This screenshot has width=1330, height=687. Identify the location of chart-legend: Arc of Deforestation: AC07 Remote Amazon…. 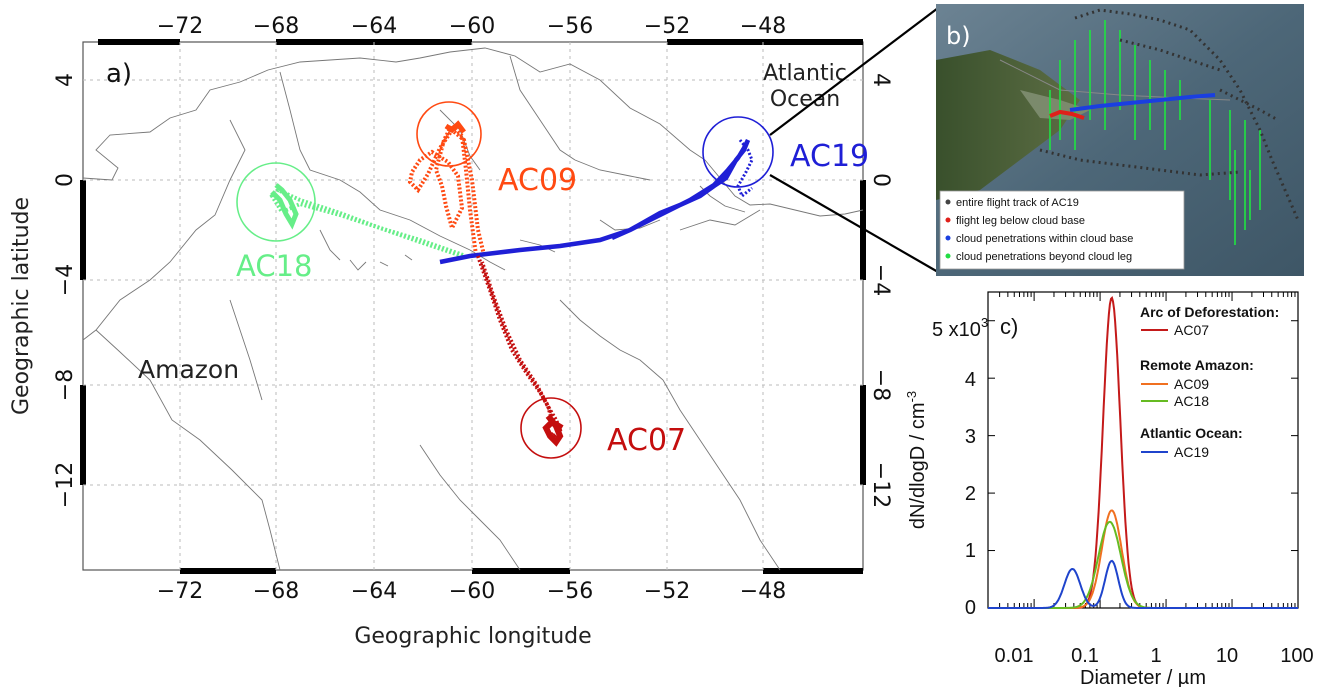
(1209, 382).